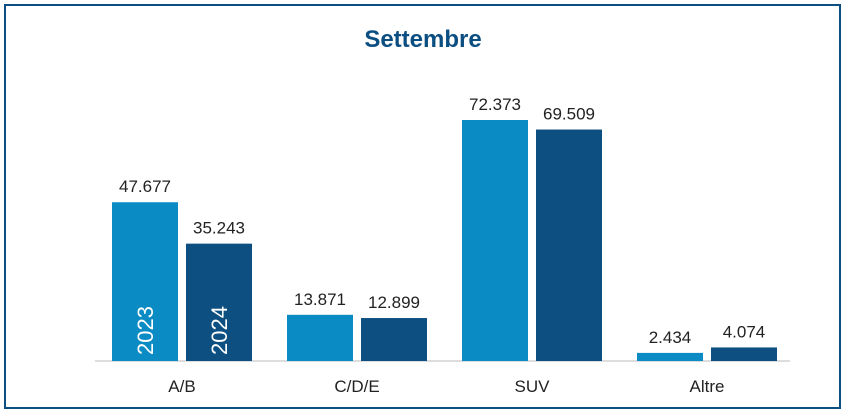  I want to click on data-label: 47.677, so click(145, 186).